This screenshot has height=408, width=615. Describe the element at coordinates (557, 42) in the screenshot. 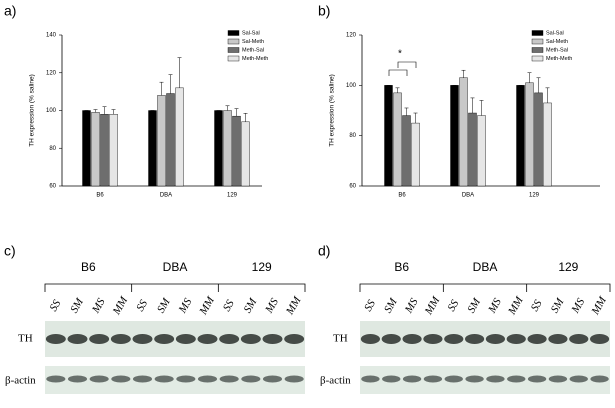

I see `legend-label: Sal-Meth` at that location.